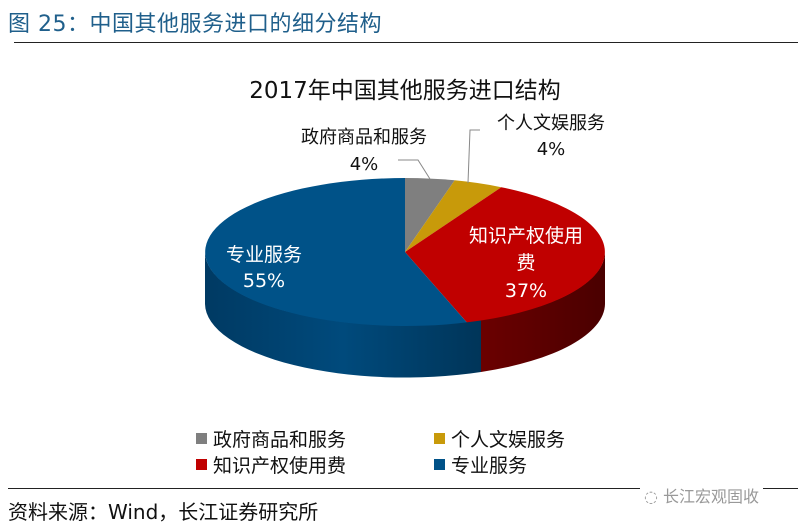  What do you see at coordinates (264, 255) in the screenshot?
I see `label-pro-name: 专业服务` at bounding box center [264, 255].